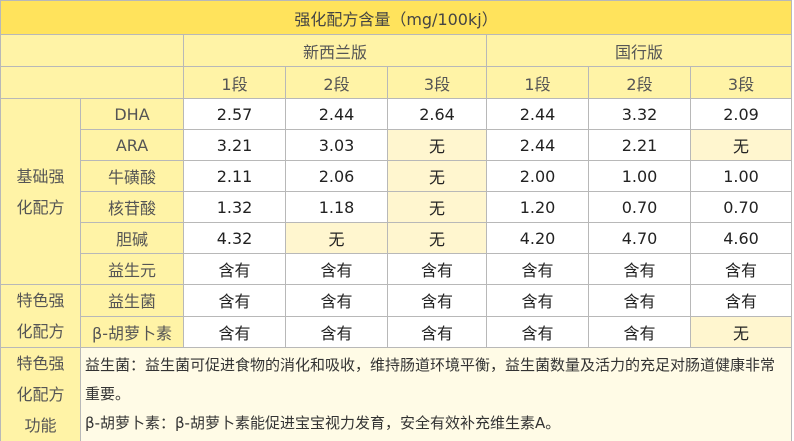  I want to click on cell: 3.21, so click(234, 145).